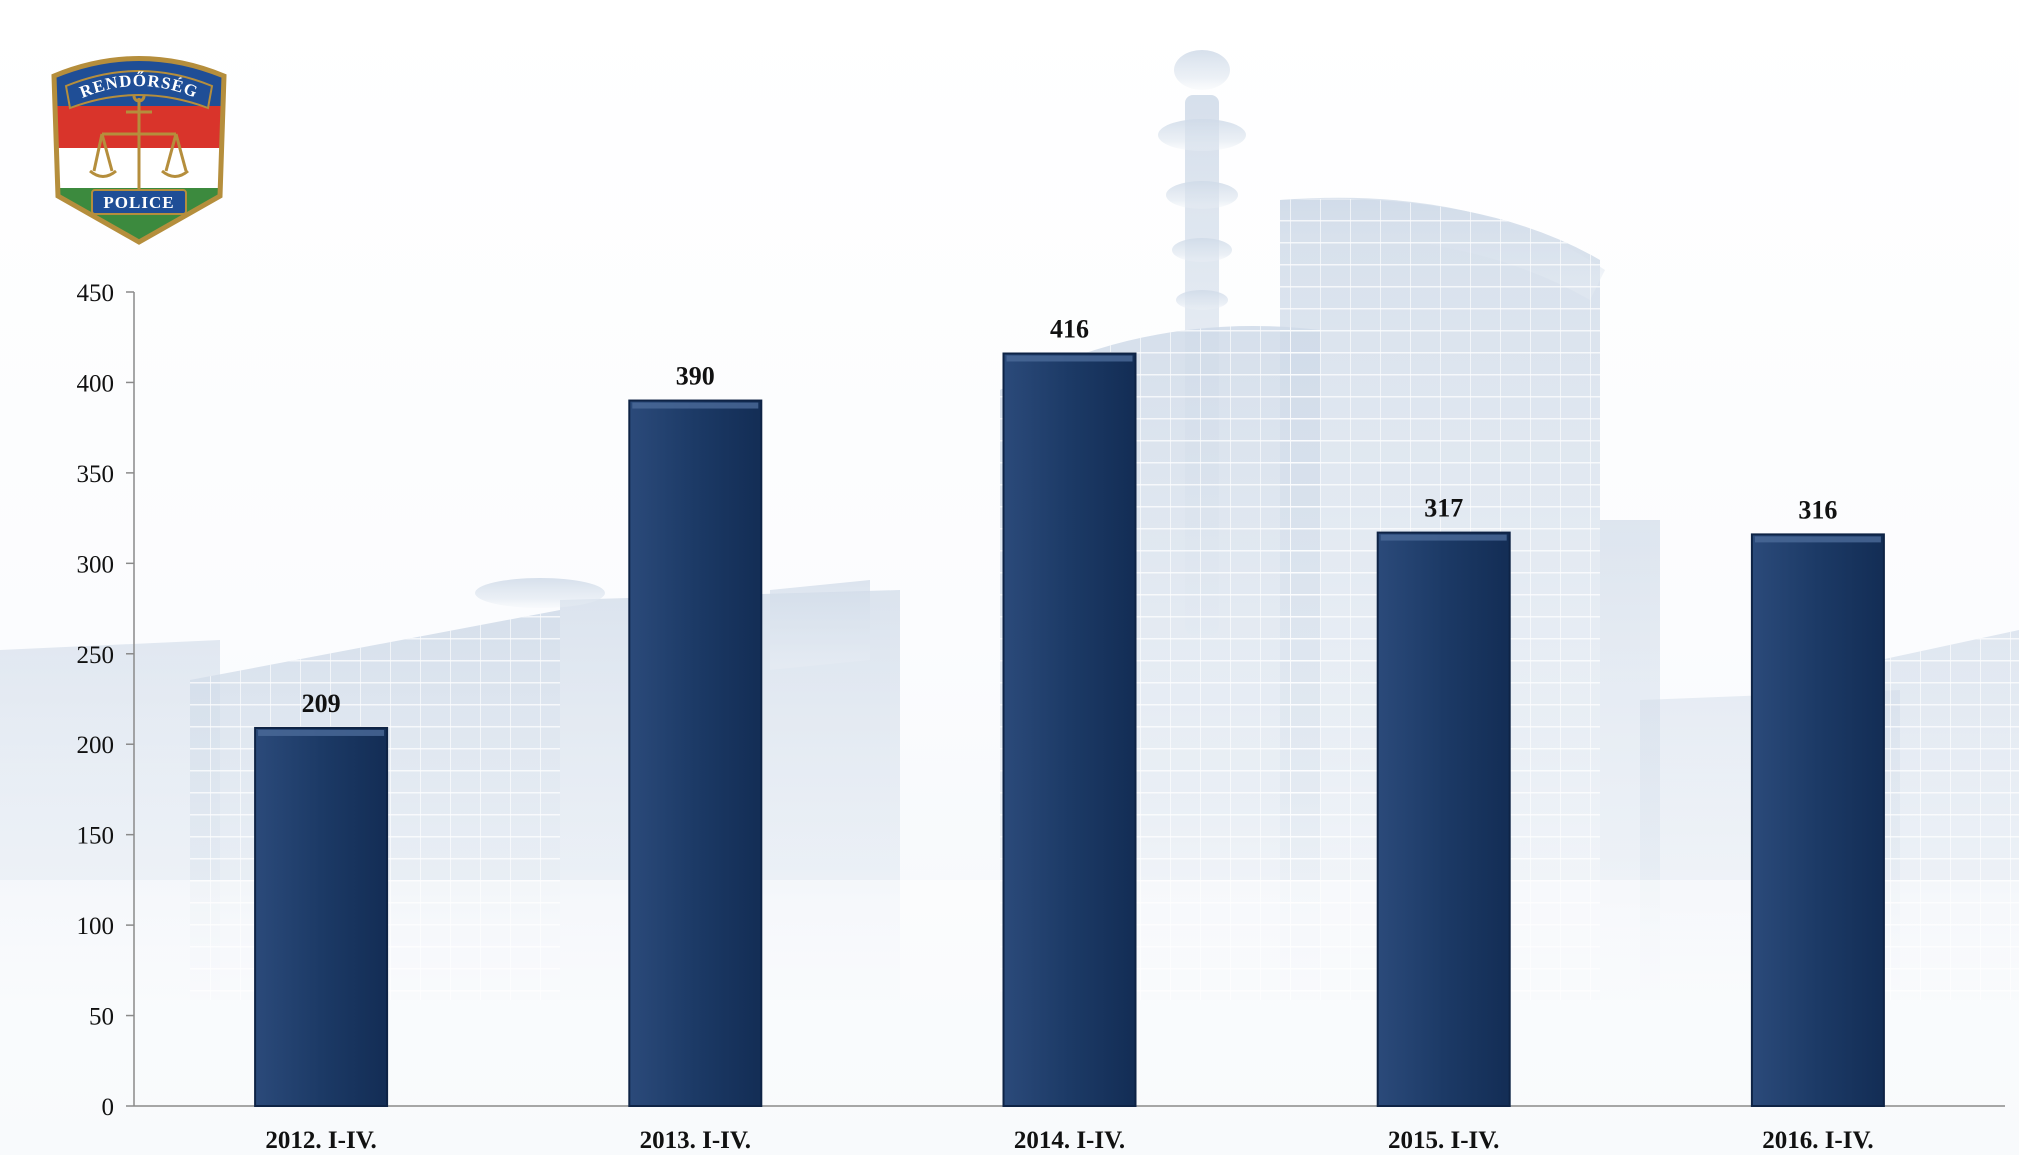  I want to click on y-tick-label: 200, so click(96, 745).